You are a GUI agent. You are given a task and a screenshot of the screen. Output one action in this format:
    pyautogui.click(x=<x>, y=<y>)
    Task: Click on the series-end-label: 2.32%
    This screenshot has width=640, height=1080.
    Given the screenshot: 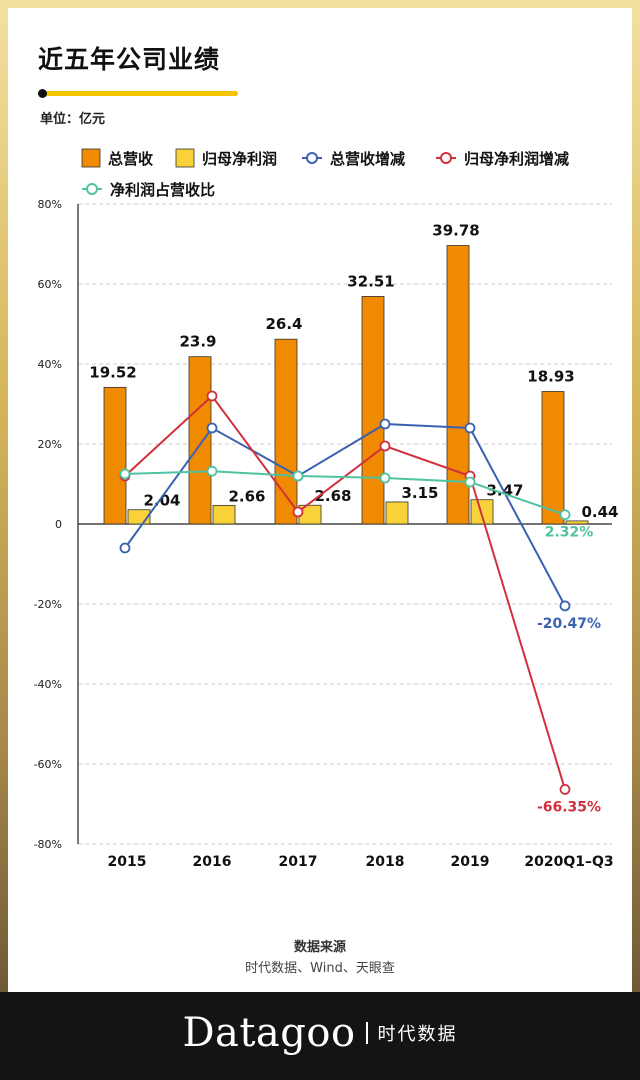 What is the action you would take?
    pyautogui.click(x=569, y=533)
    